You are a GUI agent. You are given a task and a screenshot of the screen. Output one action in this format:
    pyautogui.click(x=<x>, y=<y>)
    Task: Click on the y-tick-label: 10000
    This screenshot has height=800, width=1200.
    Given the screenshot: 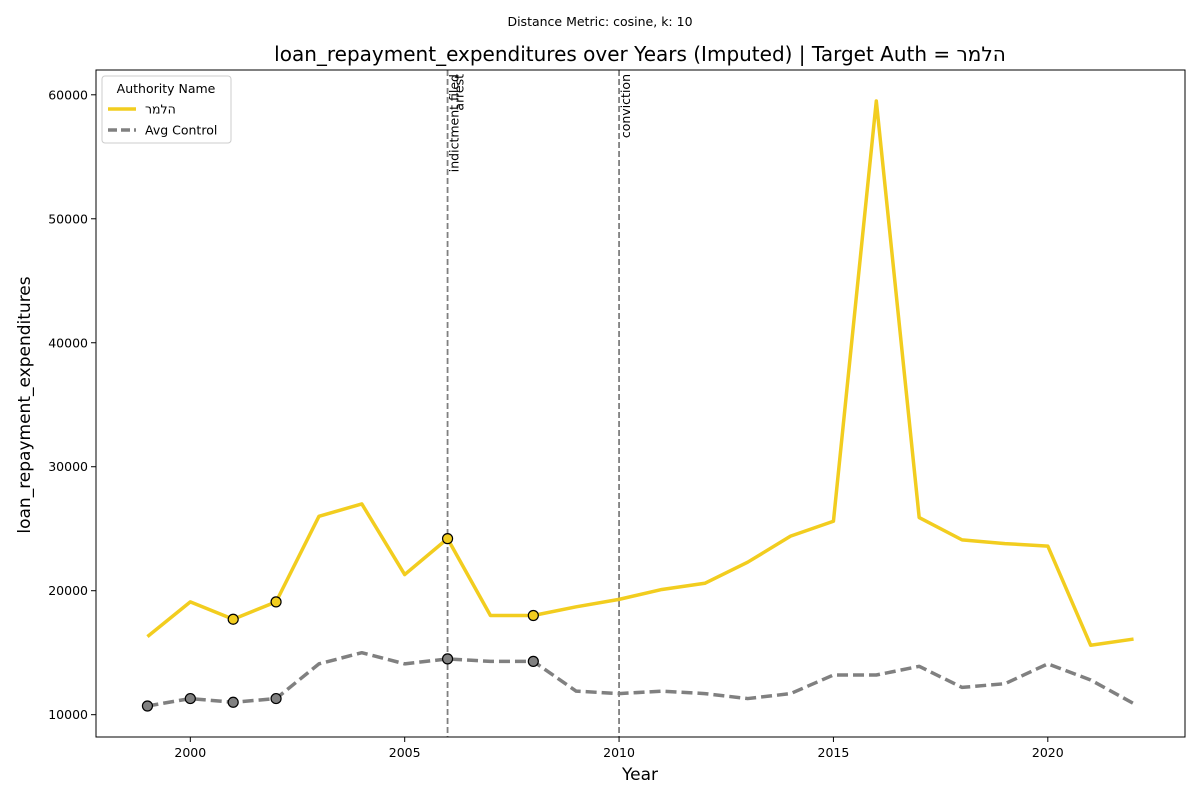 What is the action you would take?
    pyautogui.click(x=68, y=714)
    